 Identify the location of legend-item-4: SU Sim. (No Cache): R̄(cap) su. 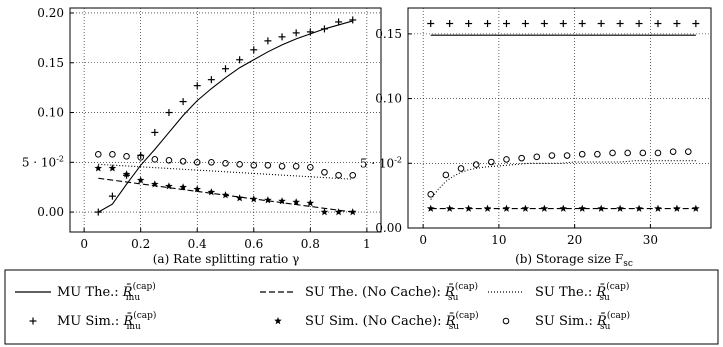
(376, 321).